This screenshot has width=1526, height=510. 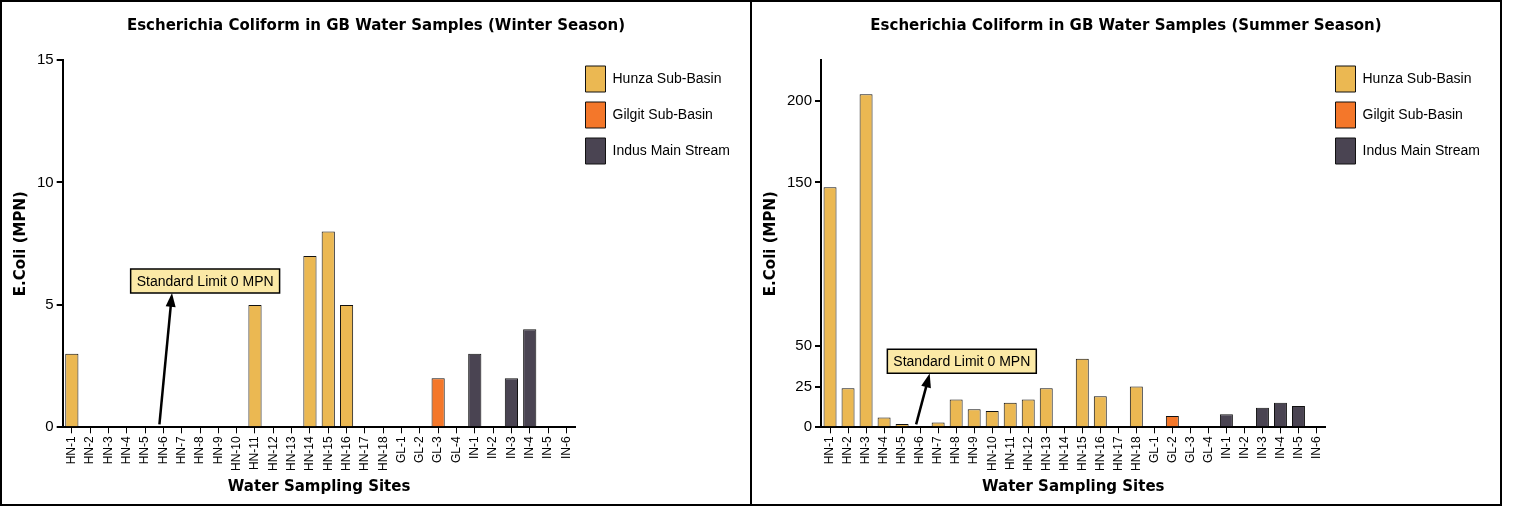 I want to click on y-tick-label: 15, so click(x=45, y=59).